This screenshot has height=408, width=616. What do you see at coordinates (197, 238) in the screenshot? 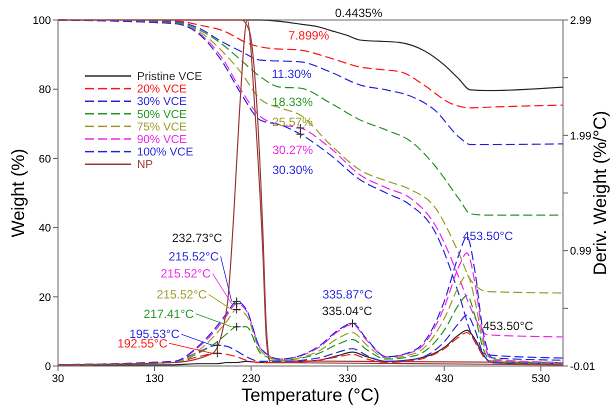
I see `annotation: 232.73°C` at bounding box center [197, 238].